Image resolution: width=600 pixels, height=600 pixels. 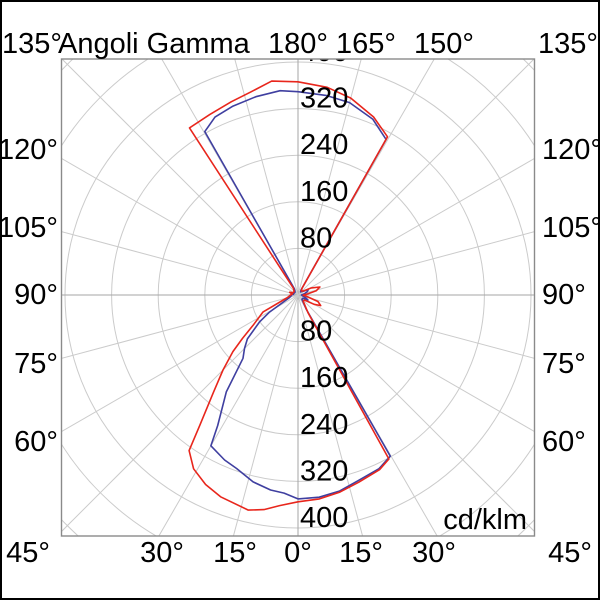 I want to click on chart-title: Angoli Gamma, so click(x=154, y=44).